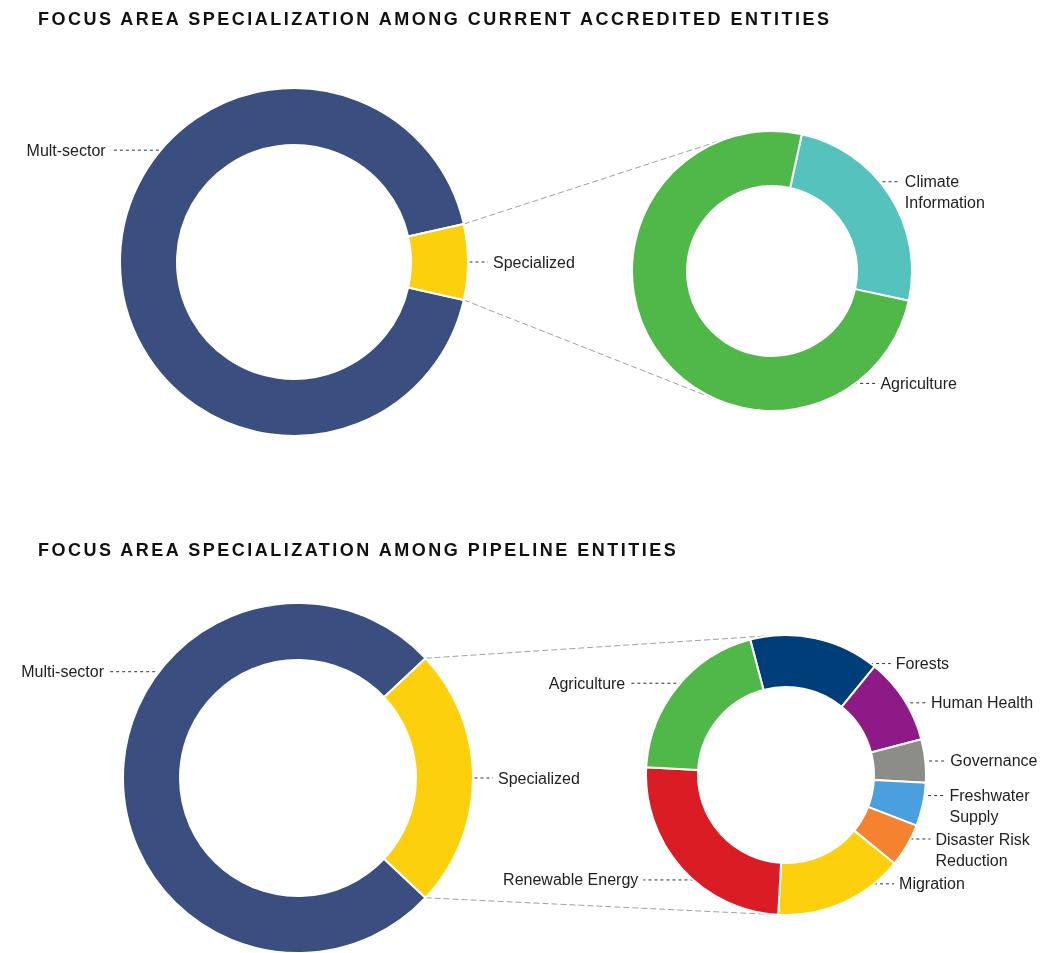  Describe the element at coordinates (994, 761) in the screenshot. I see `slice-label: Governance` at that location.